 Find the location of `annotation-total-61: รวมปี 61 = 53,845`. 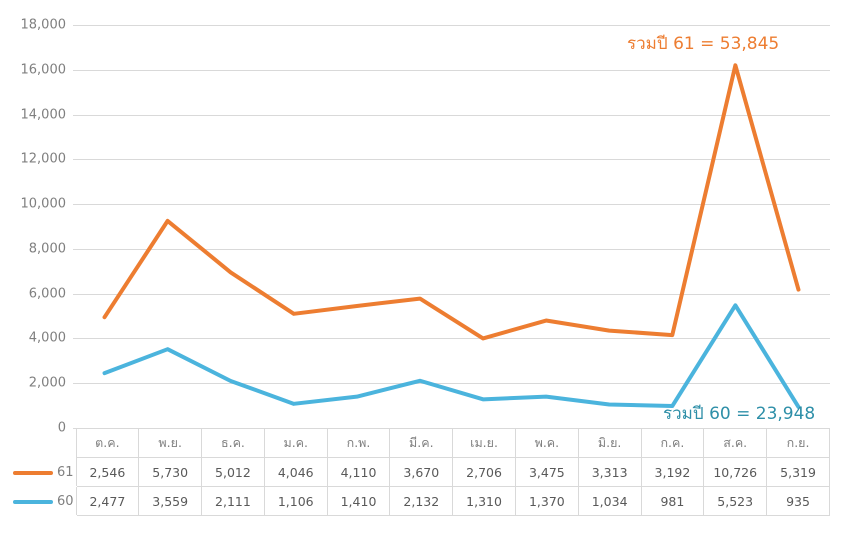

annotation-total-61: รวมปี 61 = 53,845 is located at coordinates (703, 44).